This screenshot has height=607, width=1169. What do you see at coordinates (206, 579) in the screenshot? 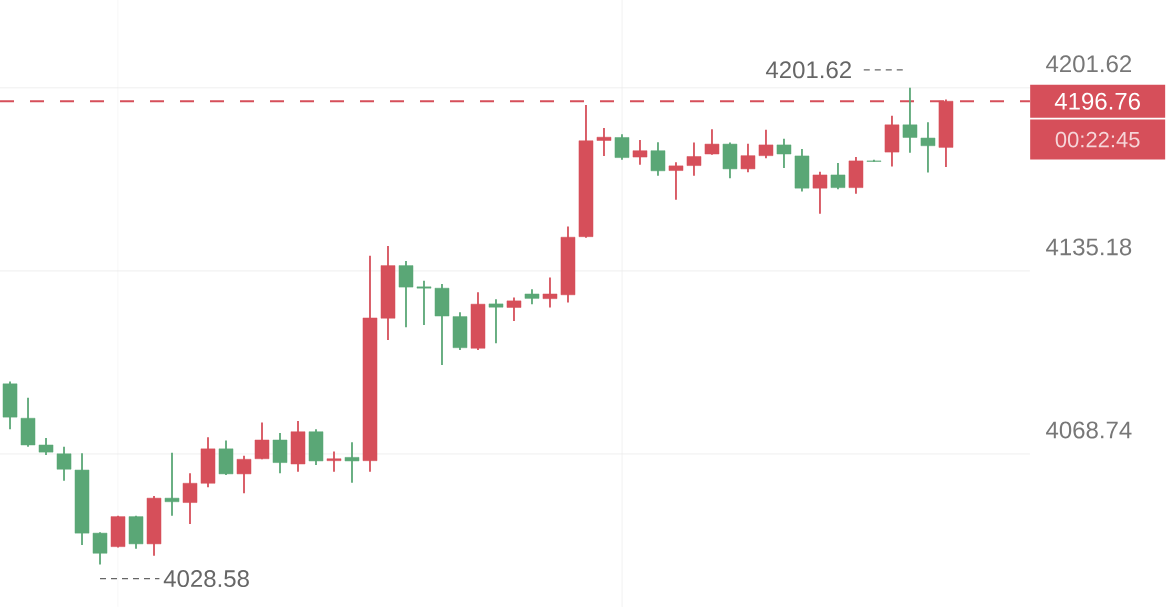
I see `annotation: 4028.58` at bounding box center [206, 579].